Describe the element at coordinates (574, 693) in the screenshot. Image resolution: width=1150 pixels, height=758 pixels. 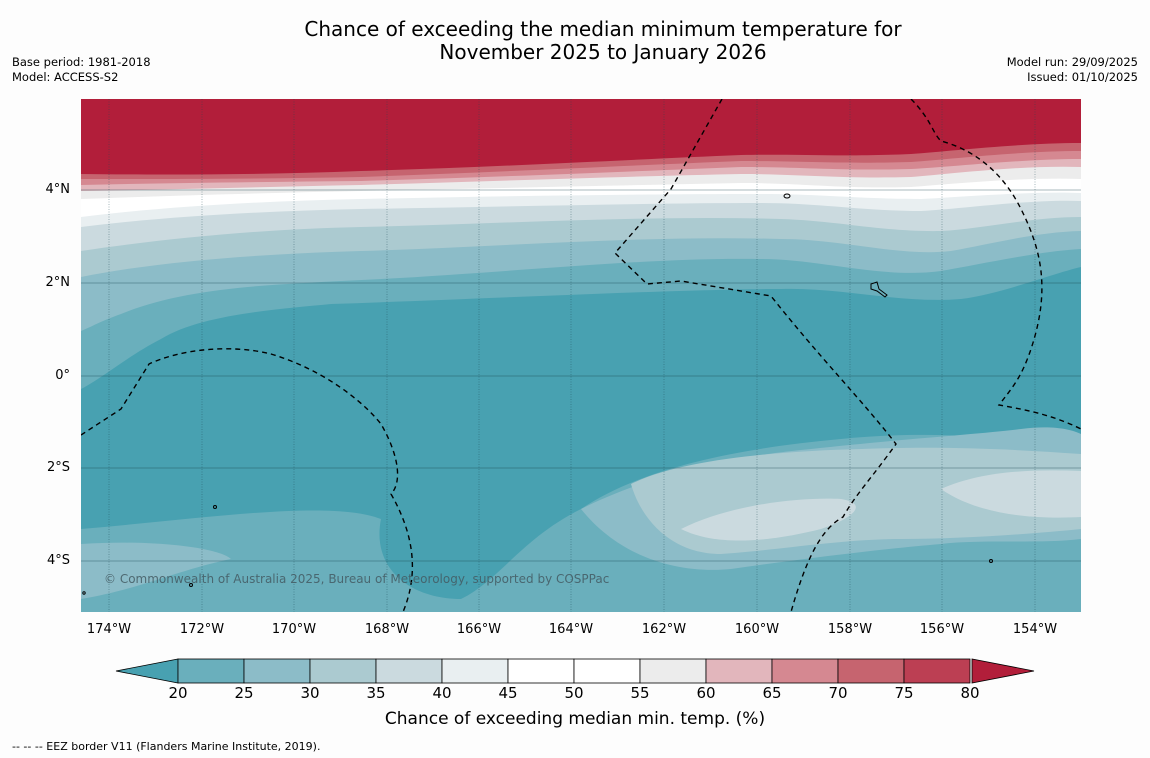
I see `colorbar-tick: 50` at that location.